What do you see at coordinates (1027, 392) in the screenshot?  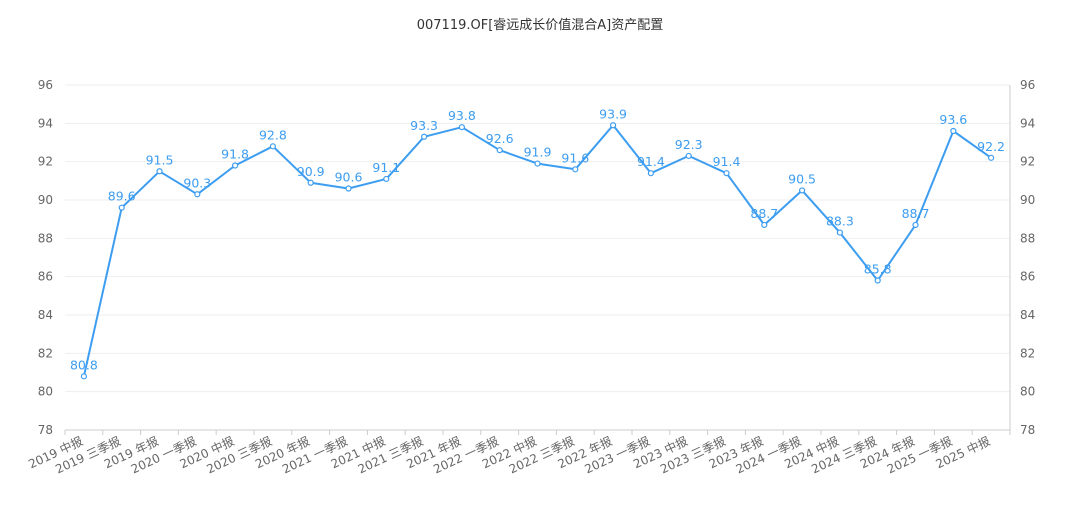 I see `y-tick-label-right: 80` at bounding box center [1027, 392].